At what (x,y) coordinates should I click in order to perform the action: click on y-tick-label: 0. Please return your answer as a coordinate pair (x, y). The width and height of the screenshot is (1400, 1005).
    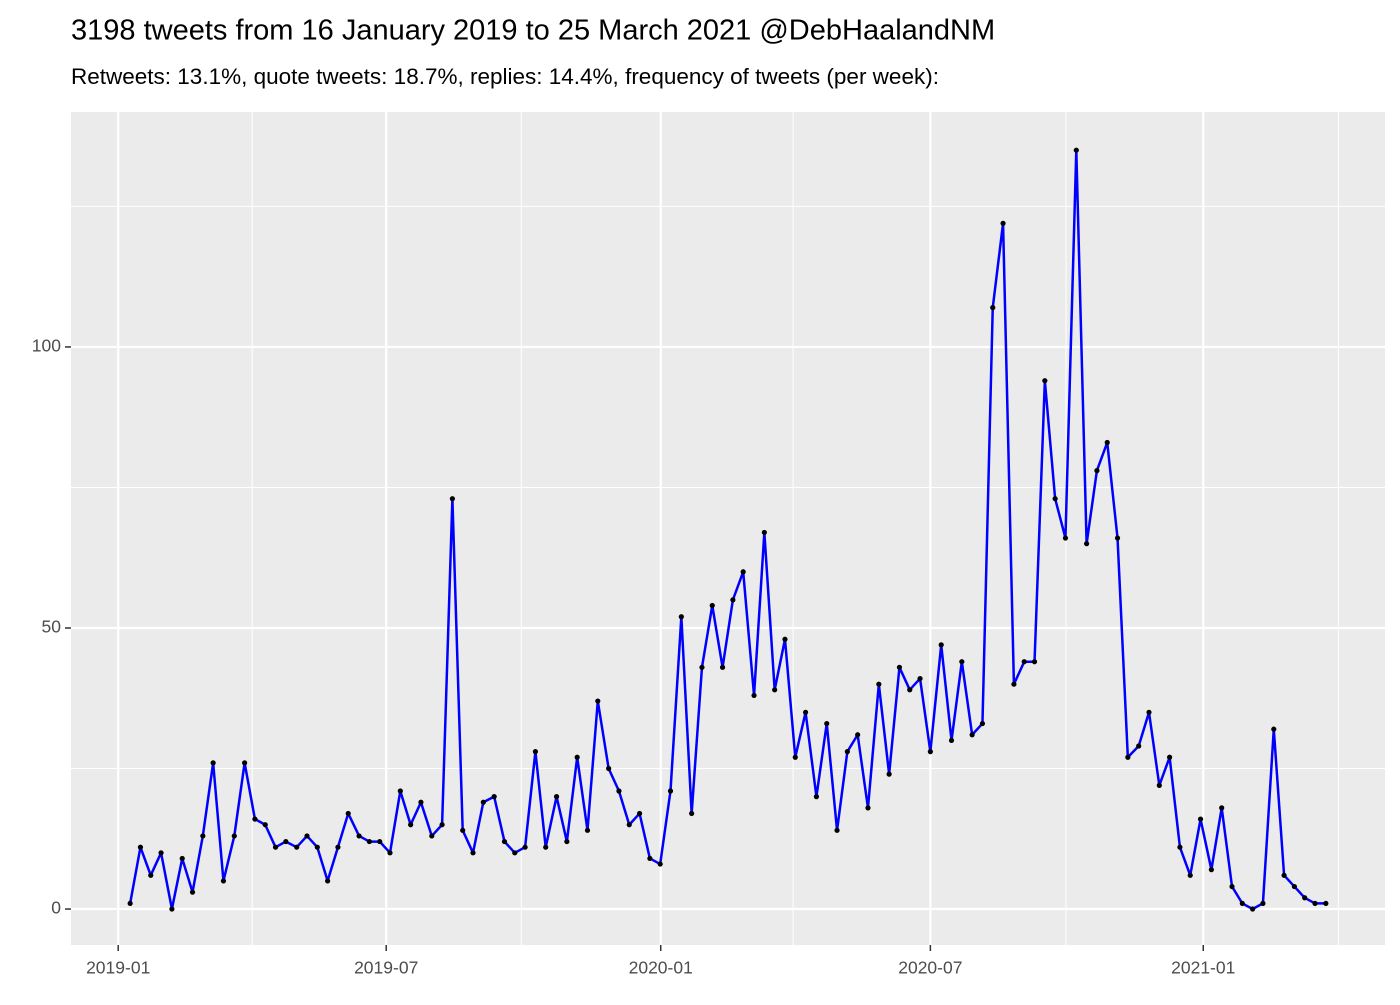
    Looking at the image, I should click on (56, 908).